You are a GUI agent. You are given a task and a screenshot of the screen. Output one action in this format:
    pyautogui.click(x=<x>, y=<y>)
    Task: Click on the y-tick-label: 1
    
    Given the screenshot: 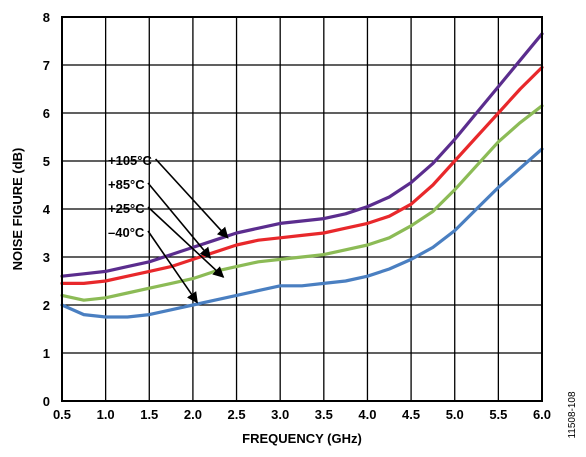 What is the action you would take?
    pyautogui.click(x=46, y=353)
    